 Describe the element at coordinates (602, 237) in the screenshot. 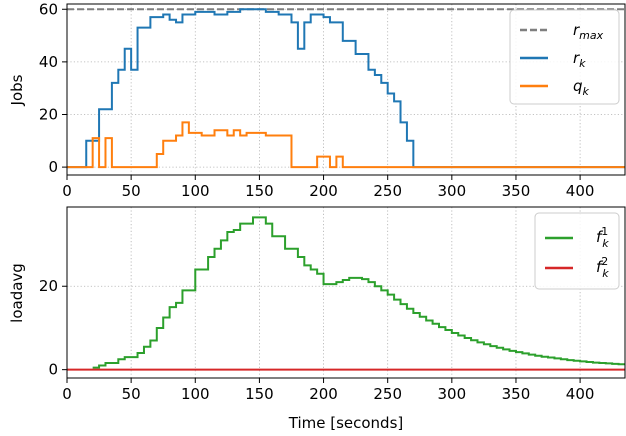

I see `legend-label-f1: f1 k` at that location.